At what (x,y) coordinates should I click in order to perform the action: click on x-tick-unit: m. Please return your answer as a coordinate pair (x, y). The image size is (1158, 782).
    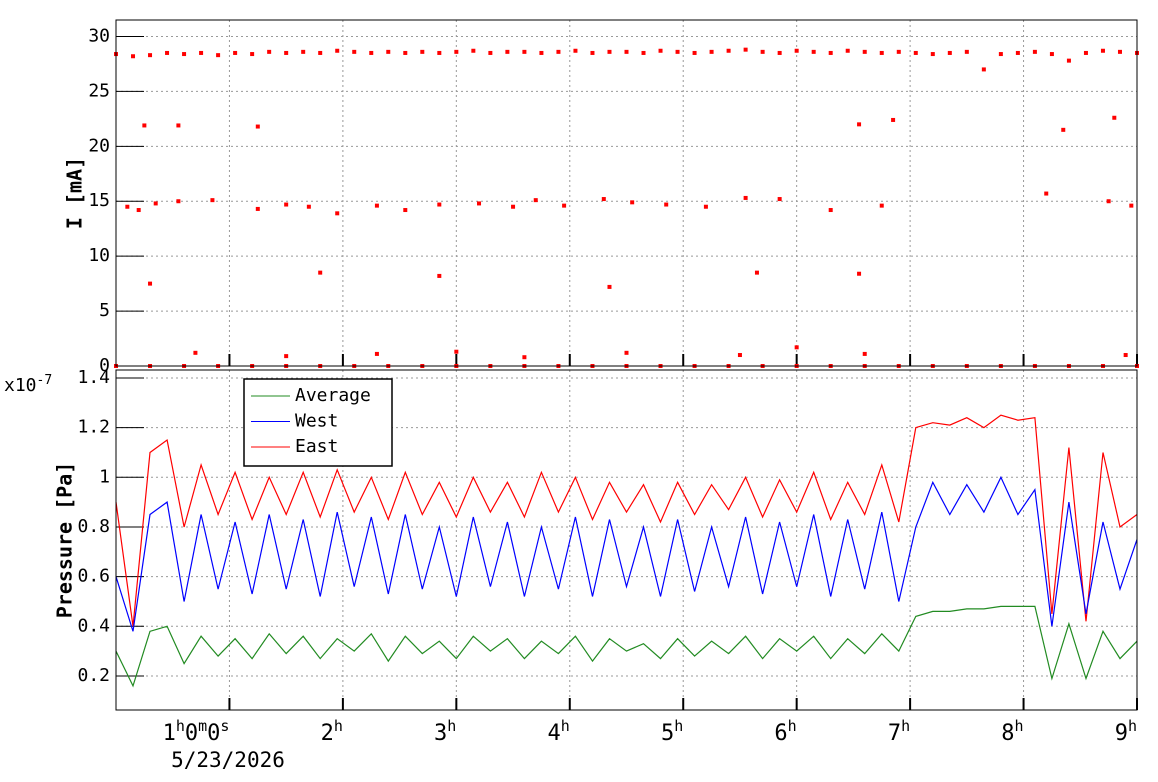
    Looking at the image, I should click on (202, 726).